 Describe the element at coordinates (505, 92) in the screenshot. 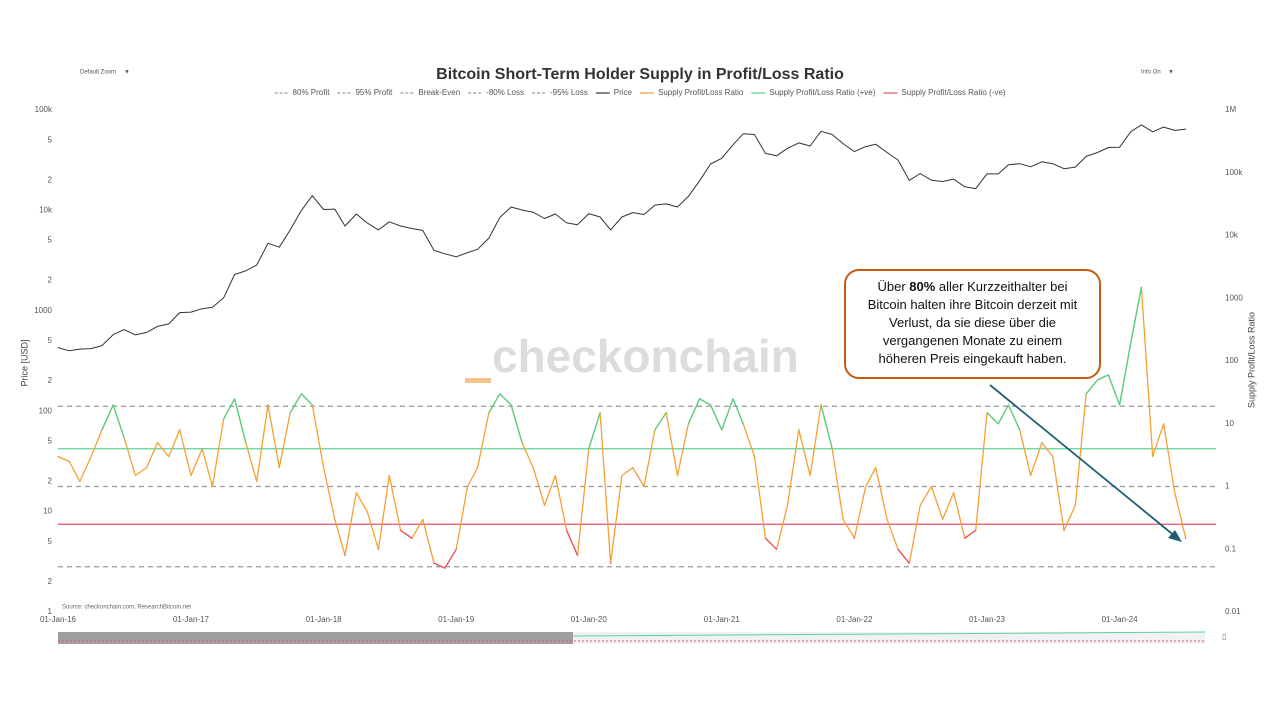

I see `legend-label: -80% Loss` at that location.